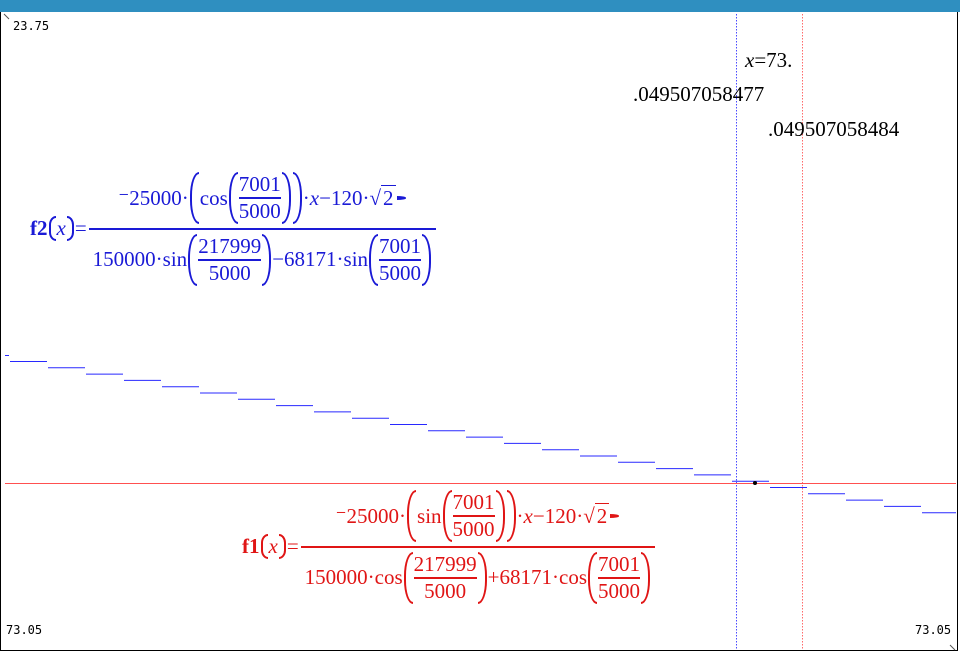 Image resolution: width=960 pixels, height=653 pixels. Describe the element at coordinates (619, 590) in the screenshot. I see `f1-den-frac2-den: 5000` at that location.